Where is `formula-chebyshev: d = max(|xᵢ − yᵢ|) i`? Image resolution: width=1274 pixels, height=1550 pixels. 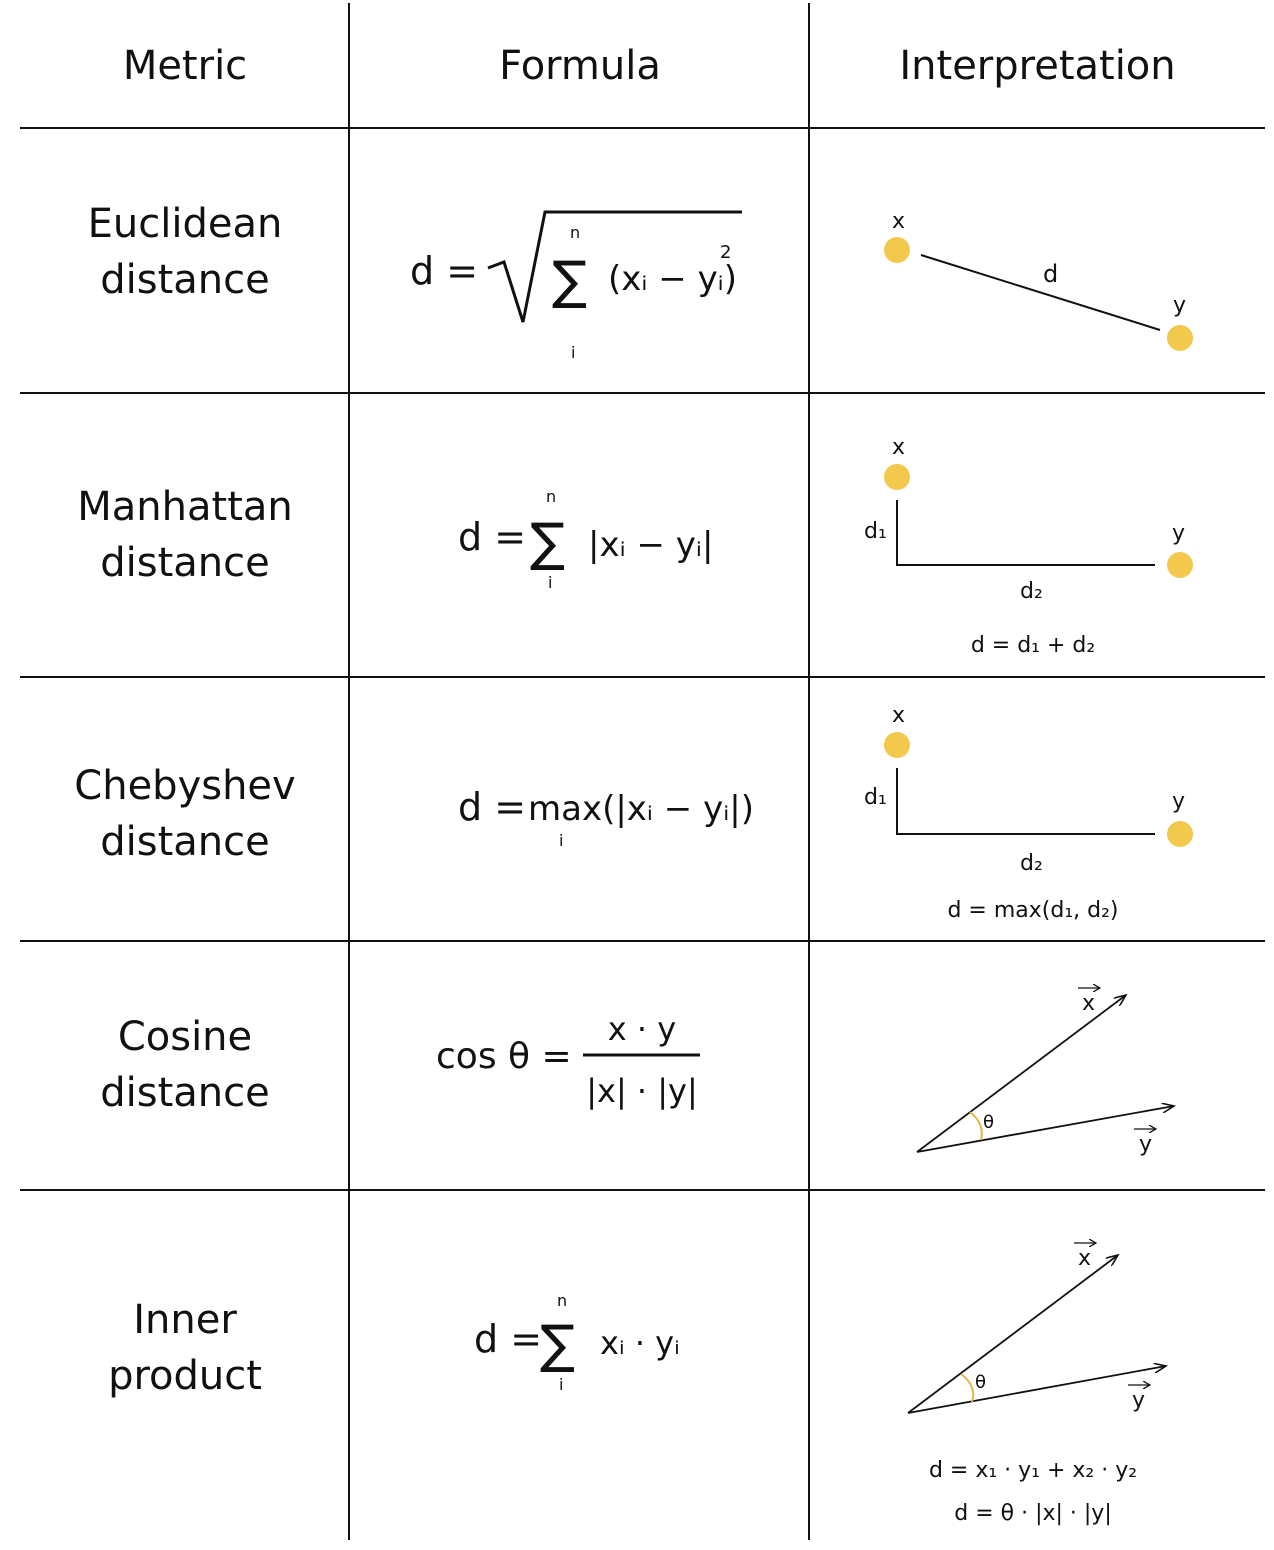 formula-chebyshev: d = max(|xᵢ − yᵢ|) i is located at coordinates (606, 817).